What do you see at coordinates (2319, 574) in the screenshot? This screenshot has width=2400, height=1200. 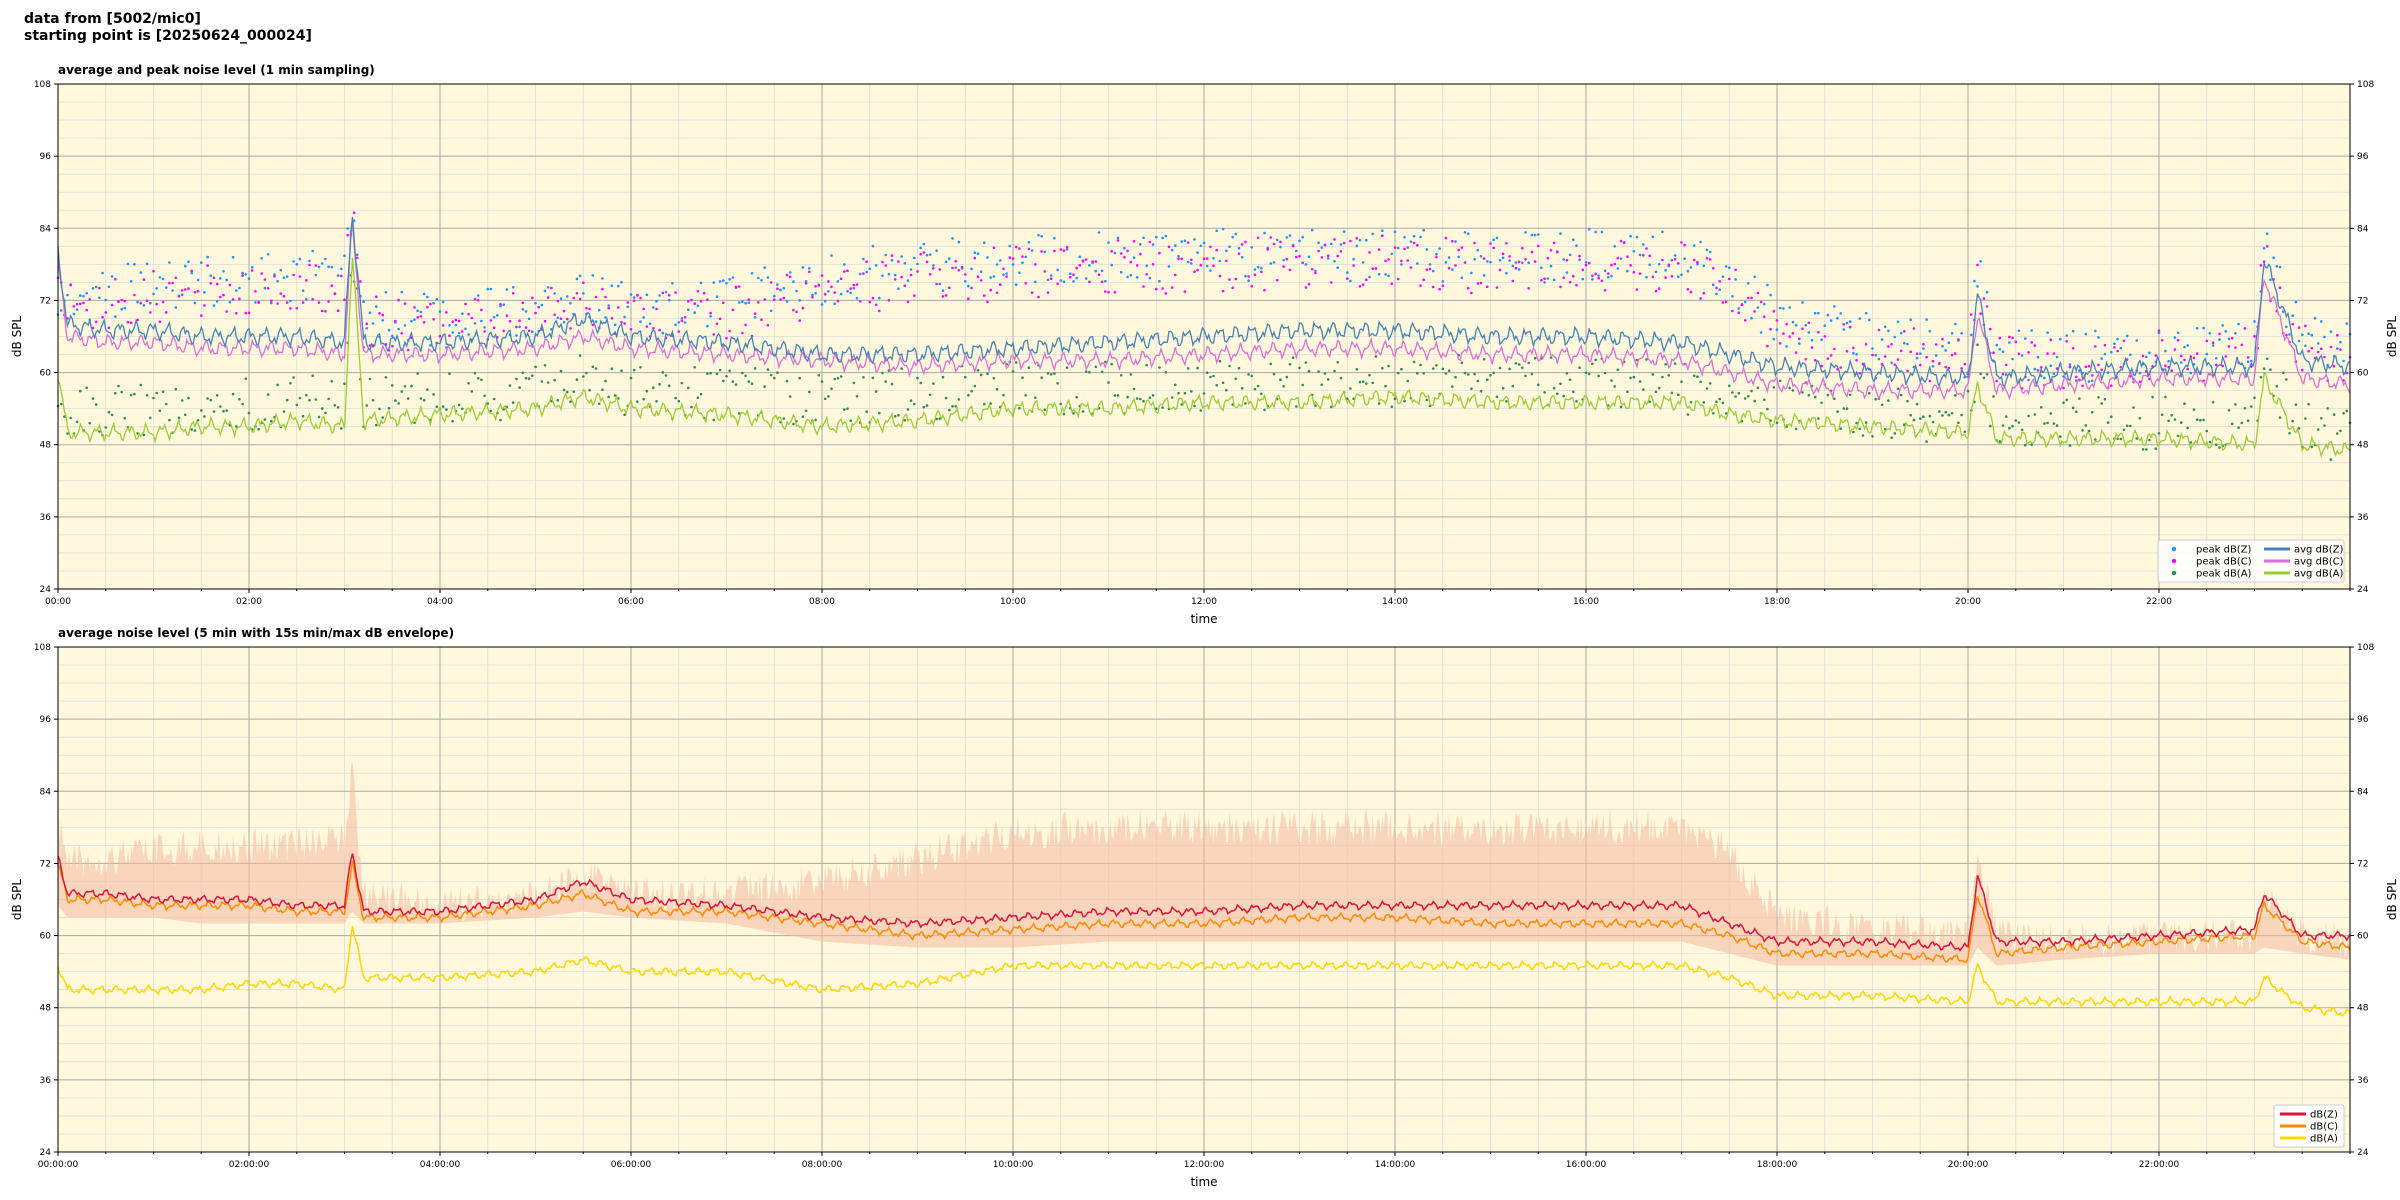 I see `legend-label: avg dB(A)` at bounding box center [2319, 574].